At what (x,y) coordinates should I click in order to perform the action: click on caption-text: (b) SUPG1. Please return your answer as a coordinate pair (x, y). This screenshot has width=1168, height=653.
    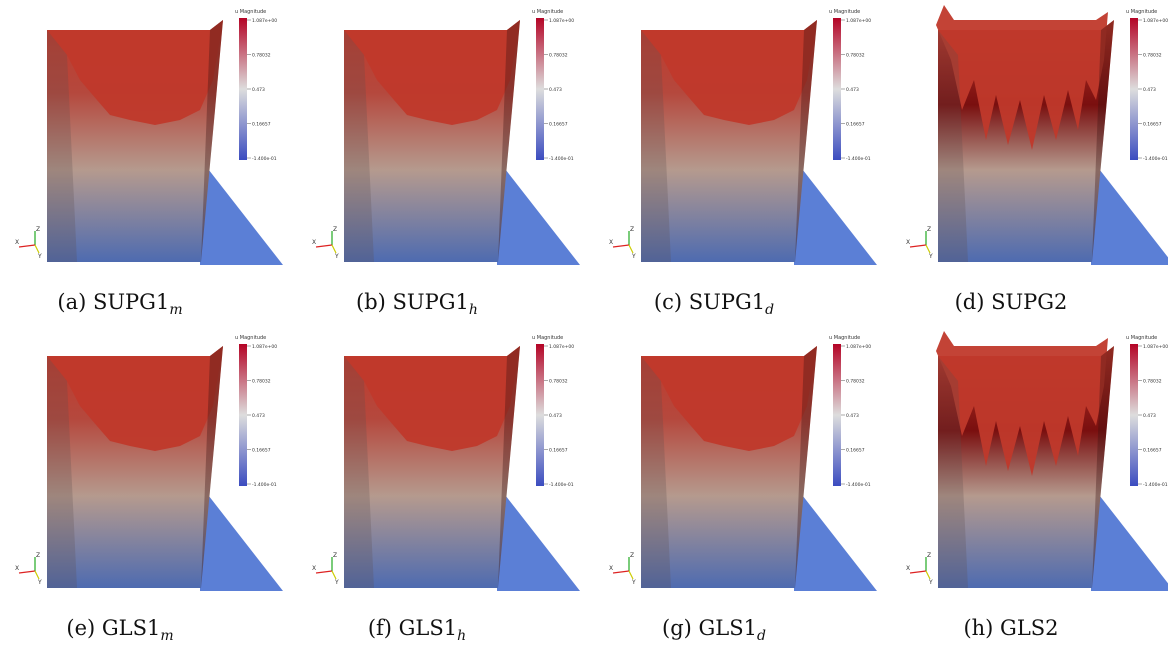
    Looking at the image, I should click on (412, 302).